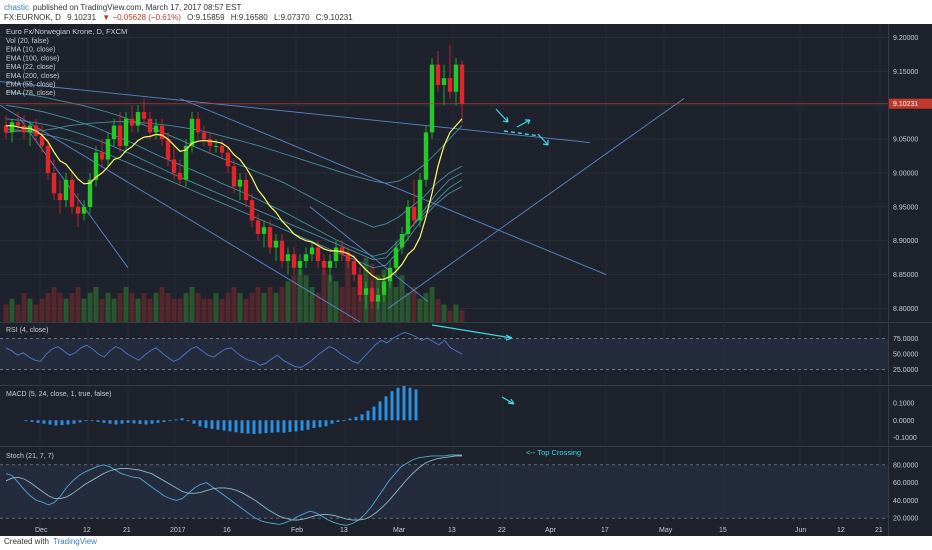 This screenshot has width=932, height=550. Describe the element at coordinates (227, 530) in the screenshot. I see `x-tick-label: 16` at that location.